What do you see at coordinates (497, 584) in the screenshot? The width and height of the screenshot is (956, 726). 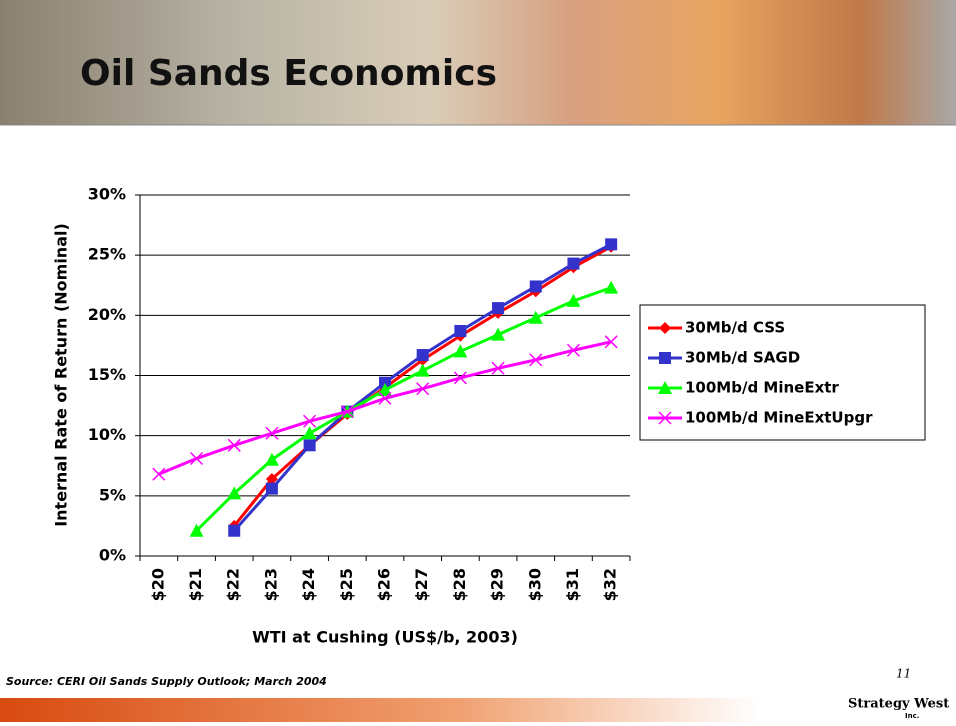 I see `x-tick-label: $29` at bounding box center [497, 584].